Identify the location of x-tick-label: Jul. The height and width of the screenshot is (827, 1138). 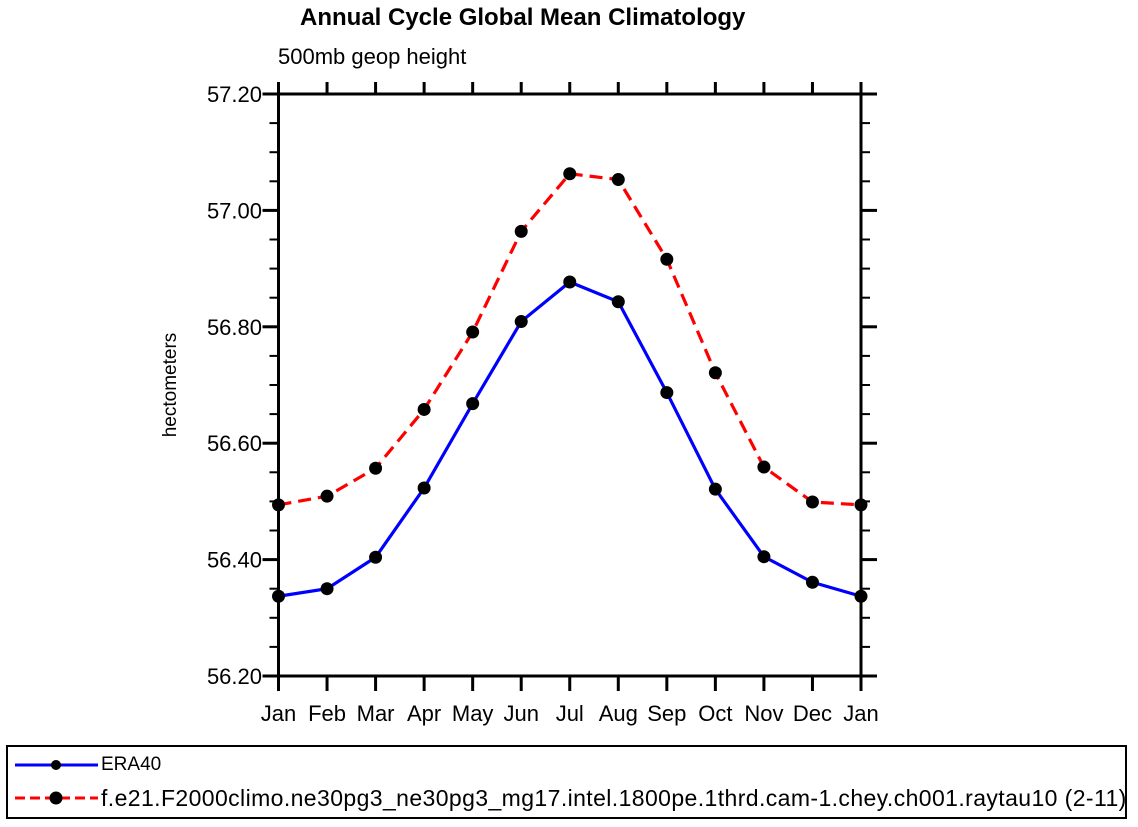
(570, 713).